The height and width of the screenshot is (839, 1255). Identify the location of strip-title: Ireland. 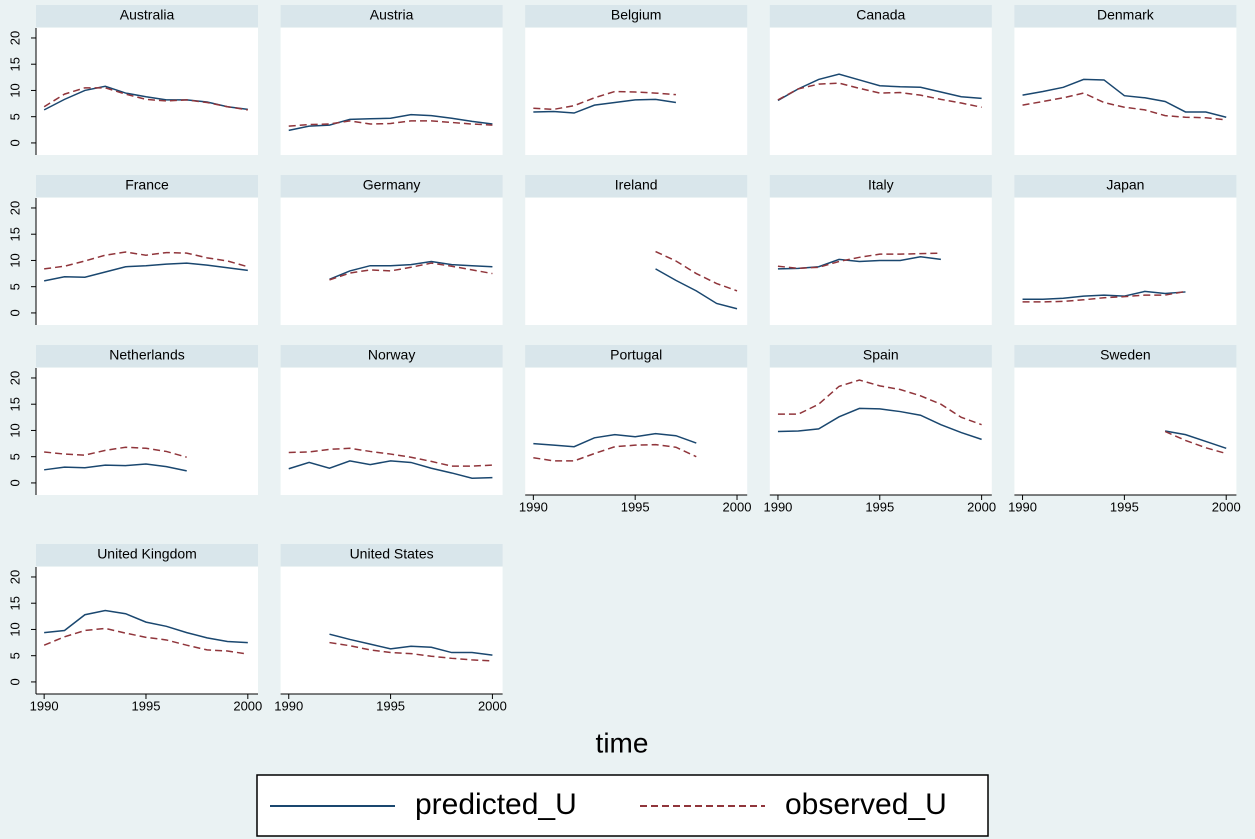
(636, 185).